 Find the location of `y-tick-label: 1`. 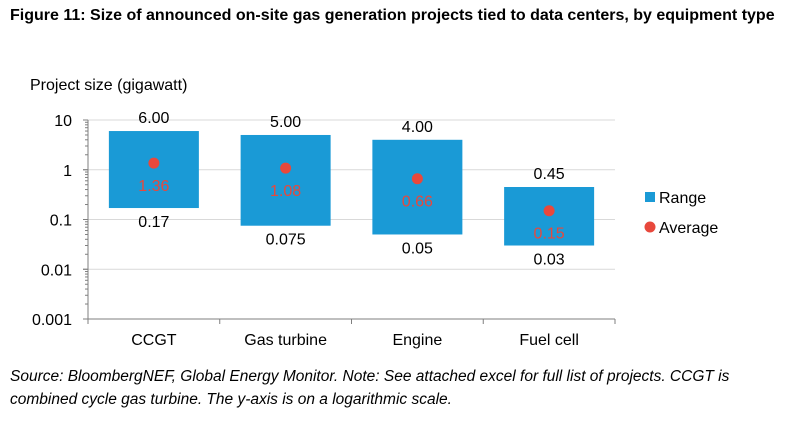

y-tick-label: 1 is located at coordinates (67, 171).